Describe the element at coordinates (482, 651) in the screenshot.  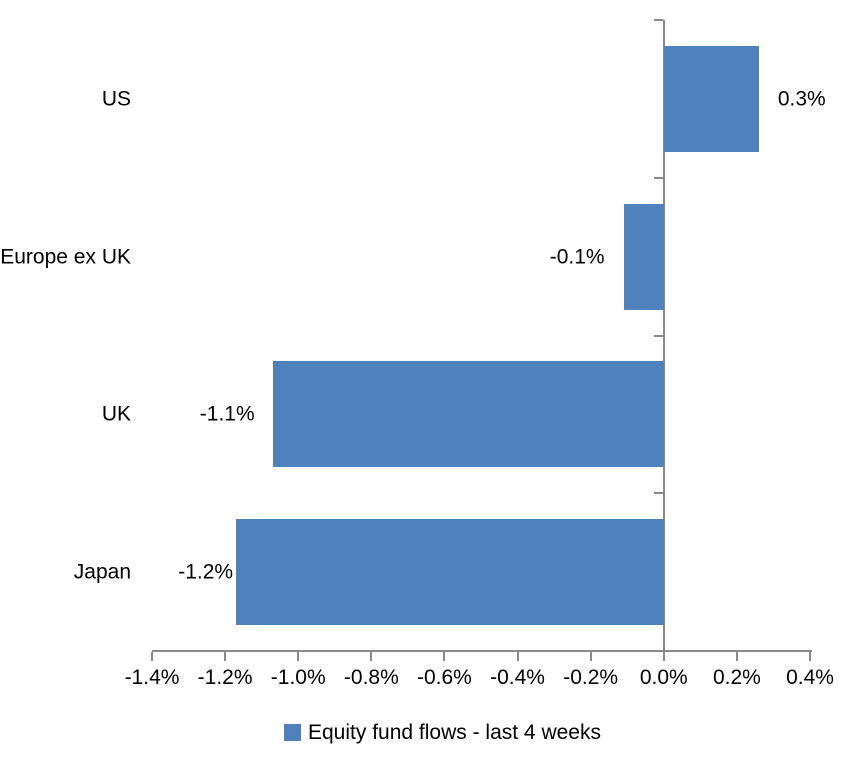
I see `x-axis-line` at that location.